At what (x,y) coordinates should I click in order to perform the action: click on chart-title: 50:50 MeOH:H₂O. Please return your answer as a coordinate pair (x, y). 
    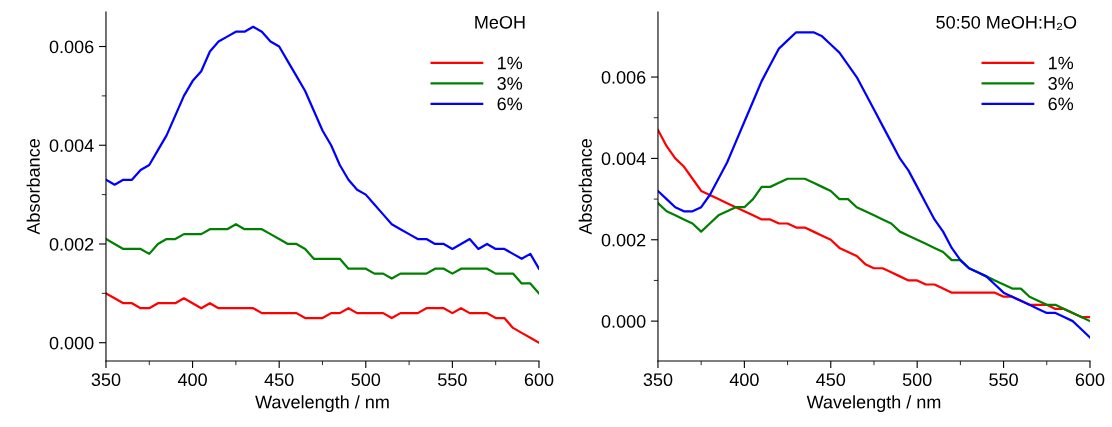
    Looking at the image, I should click on (1006, 23).